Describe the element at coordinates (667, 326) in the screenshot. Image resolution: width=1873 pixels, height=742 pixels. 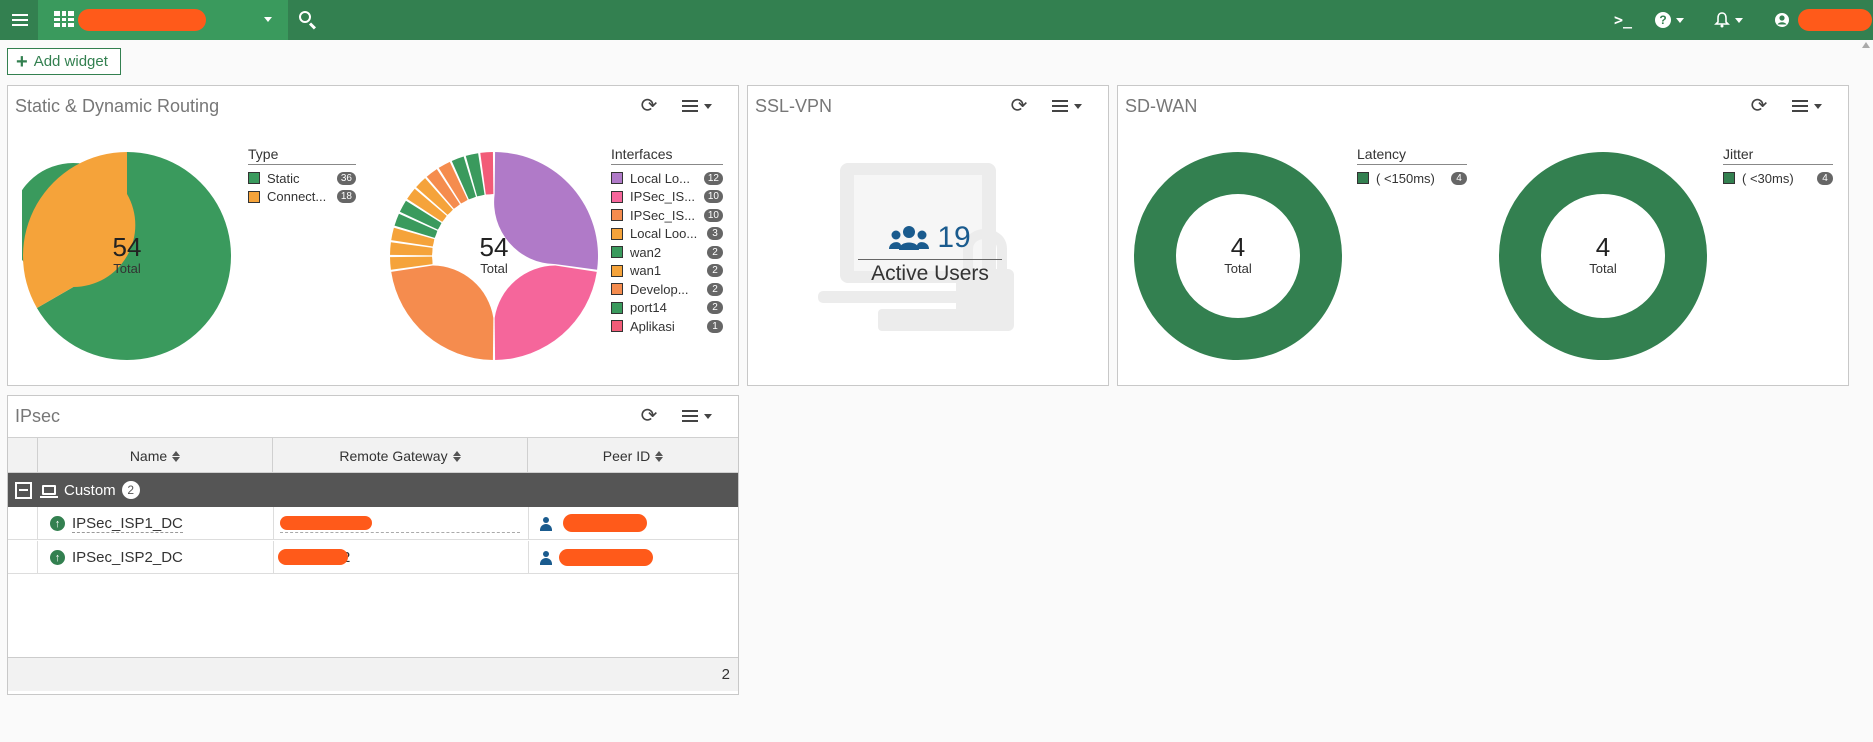
I see `legend-item: Aplikasi 1` at that location.